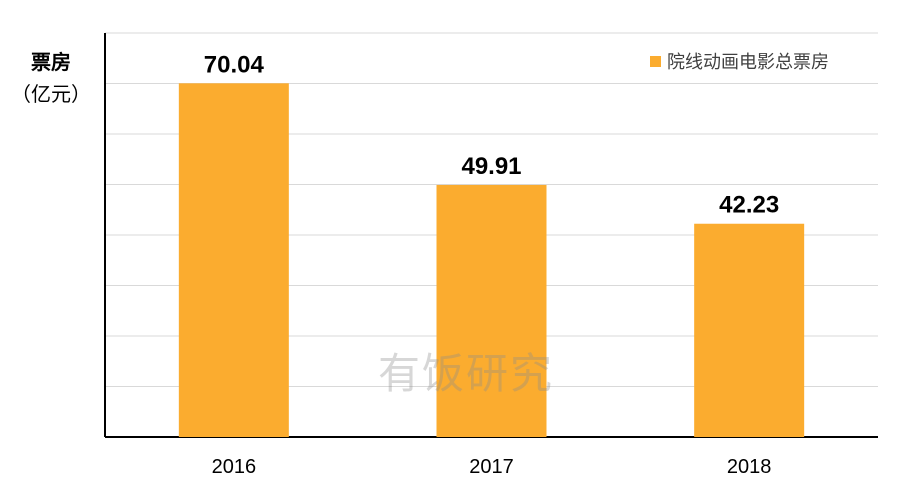 Image resolution: width=900 pixels, height=500 pixels. Describe the element at coordinates (51, 80) in the screenshot. I see `y-axis-label: 票房 （亿元）` at that location.